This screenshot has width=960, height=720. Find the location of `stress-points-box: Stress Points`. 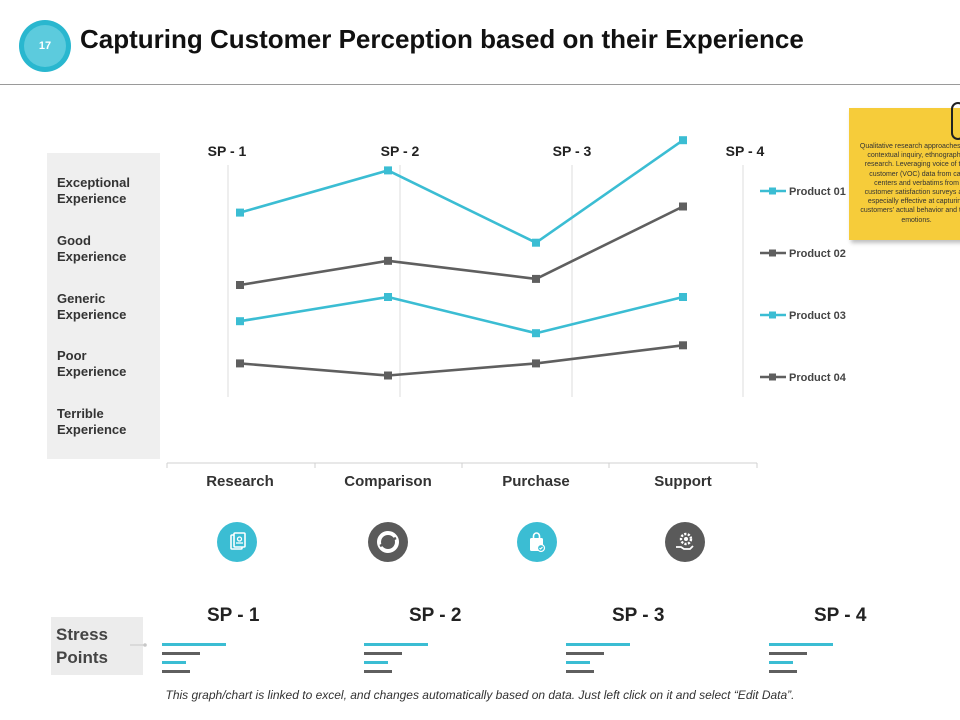

stress-points-box: Stress Points is located at coordinates (97, 646).